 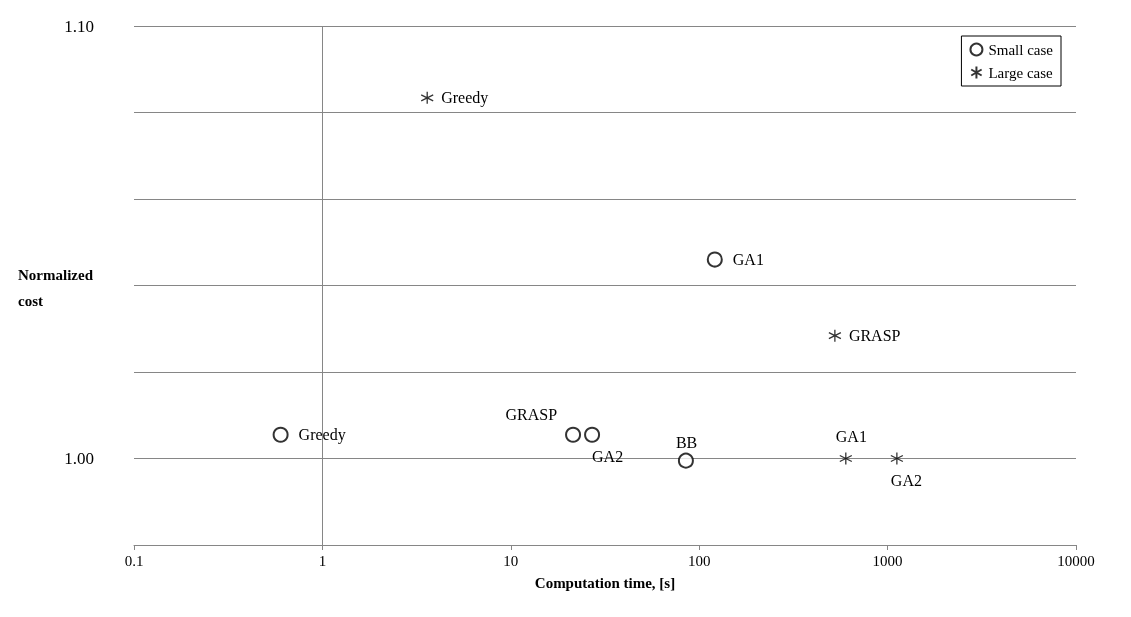 What do you see at coordinates (1021, 72) in the screenshot?
I see `legend-label: Large case` at bounding box center [1021, 72].